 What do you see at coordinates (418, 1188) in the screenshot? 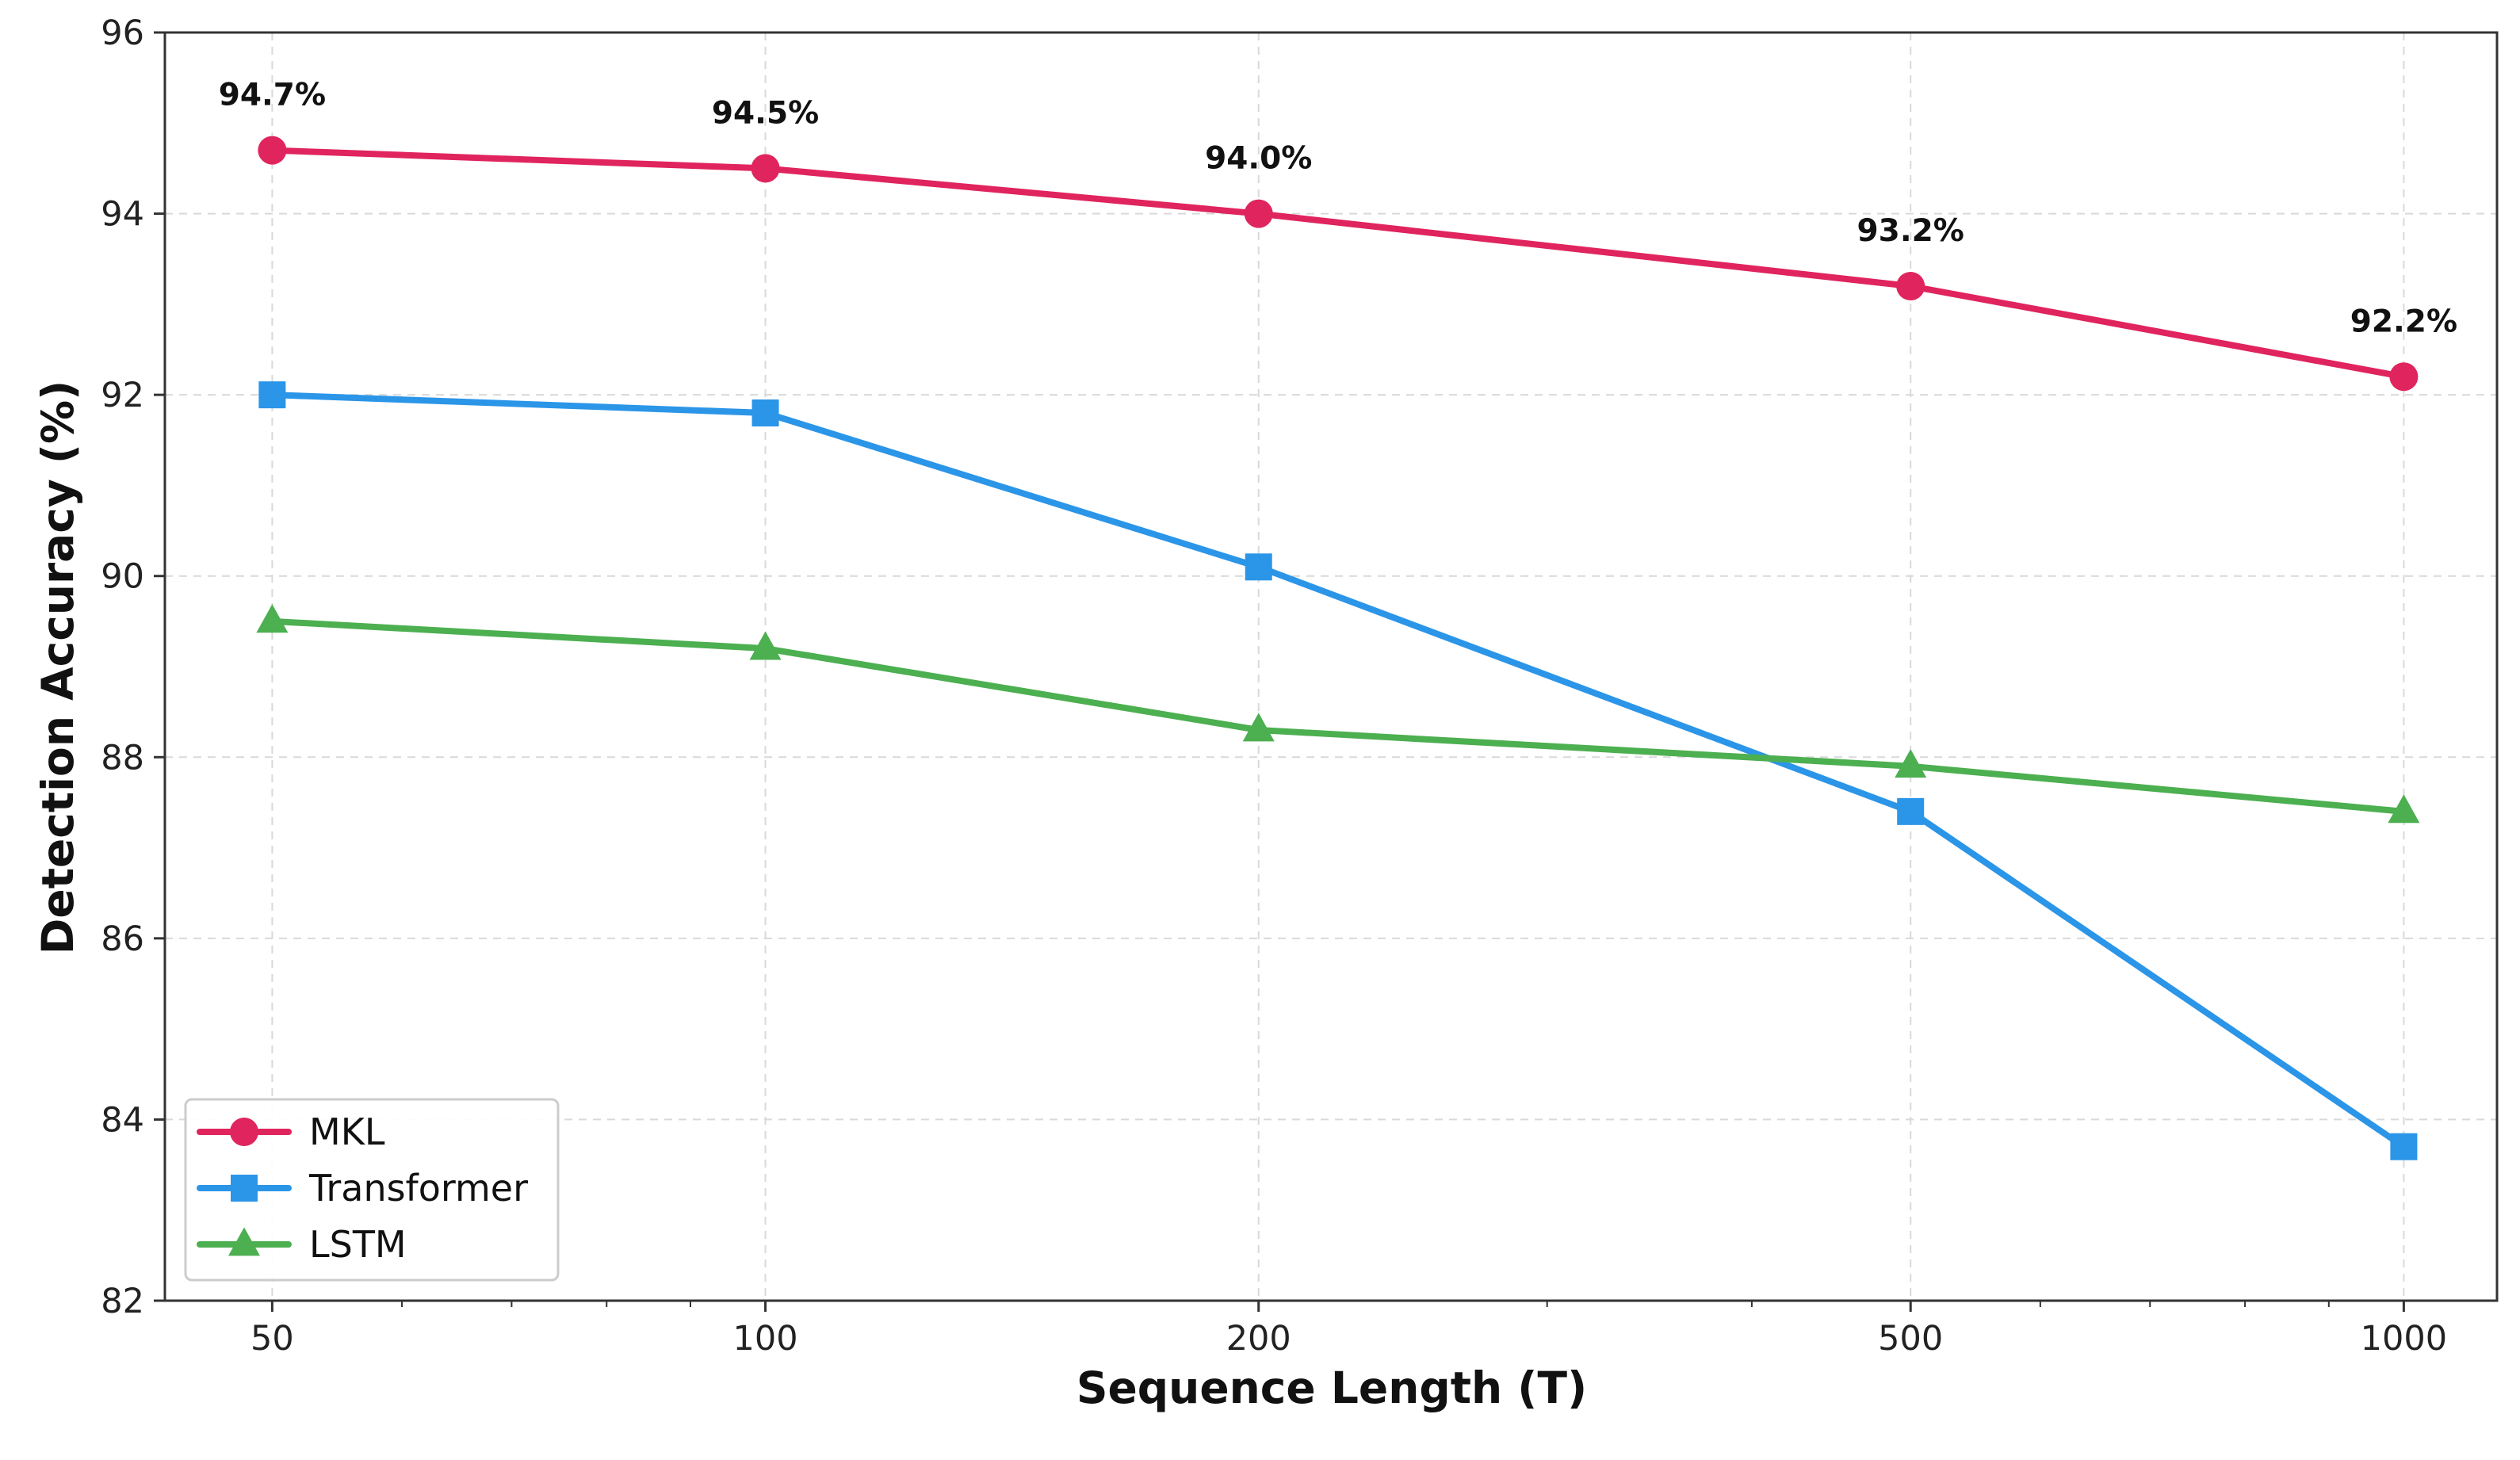
I see `legend-label-transformer: Transformer` at bounding box center [418, 1188].